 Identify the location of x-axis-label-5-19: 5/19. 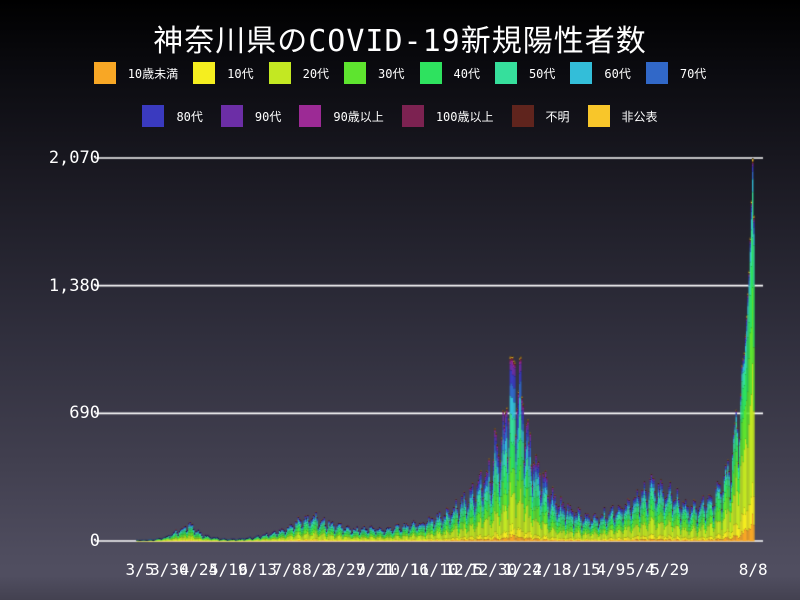
(228, 569).